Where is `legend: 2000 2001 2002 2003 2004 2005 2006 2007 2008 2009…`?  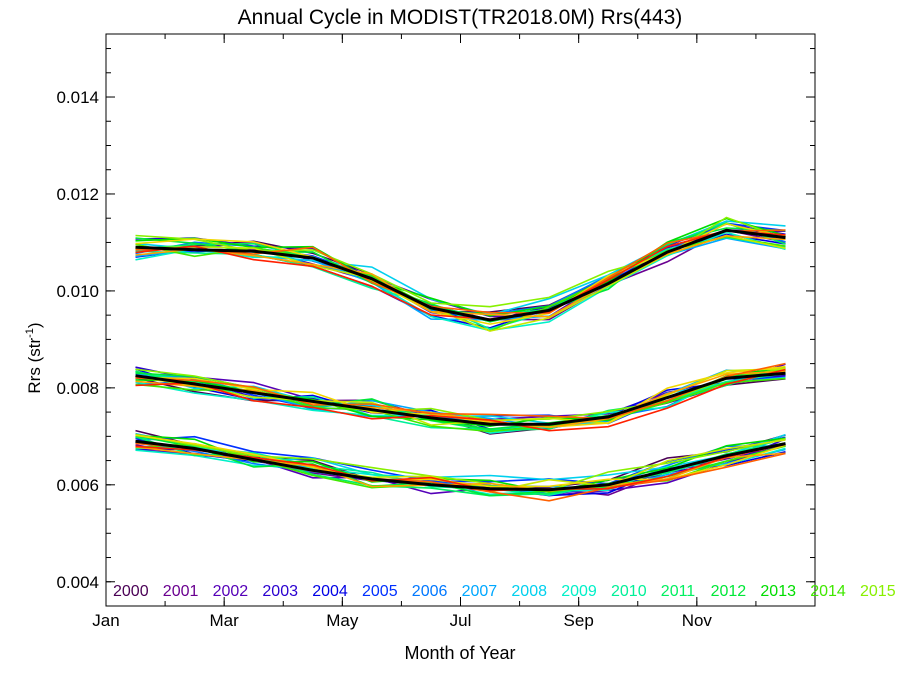 legend: 2000 2001 2002 2003 2004 2005 2006 2007 2008 2009… is located at coordinates (504, 591).